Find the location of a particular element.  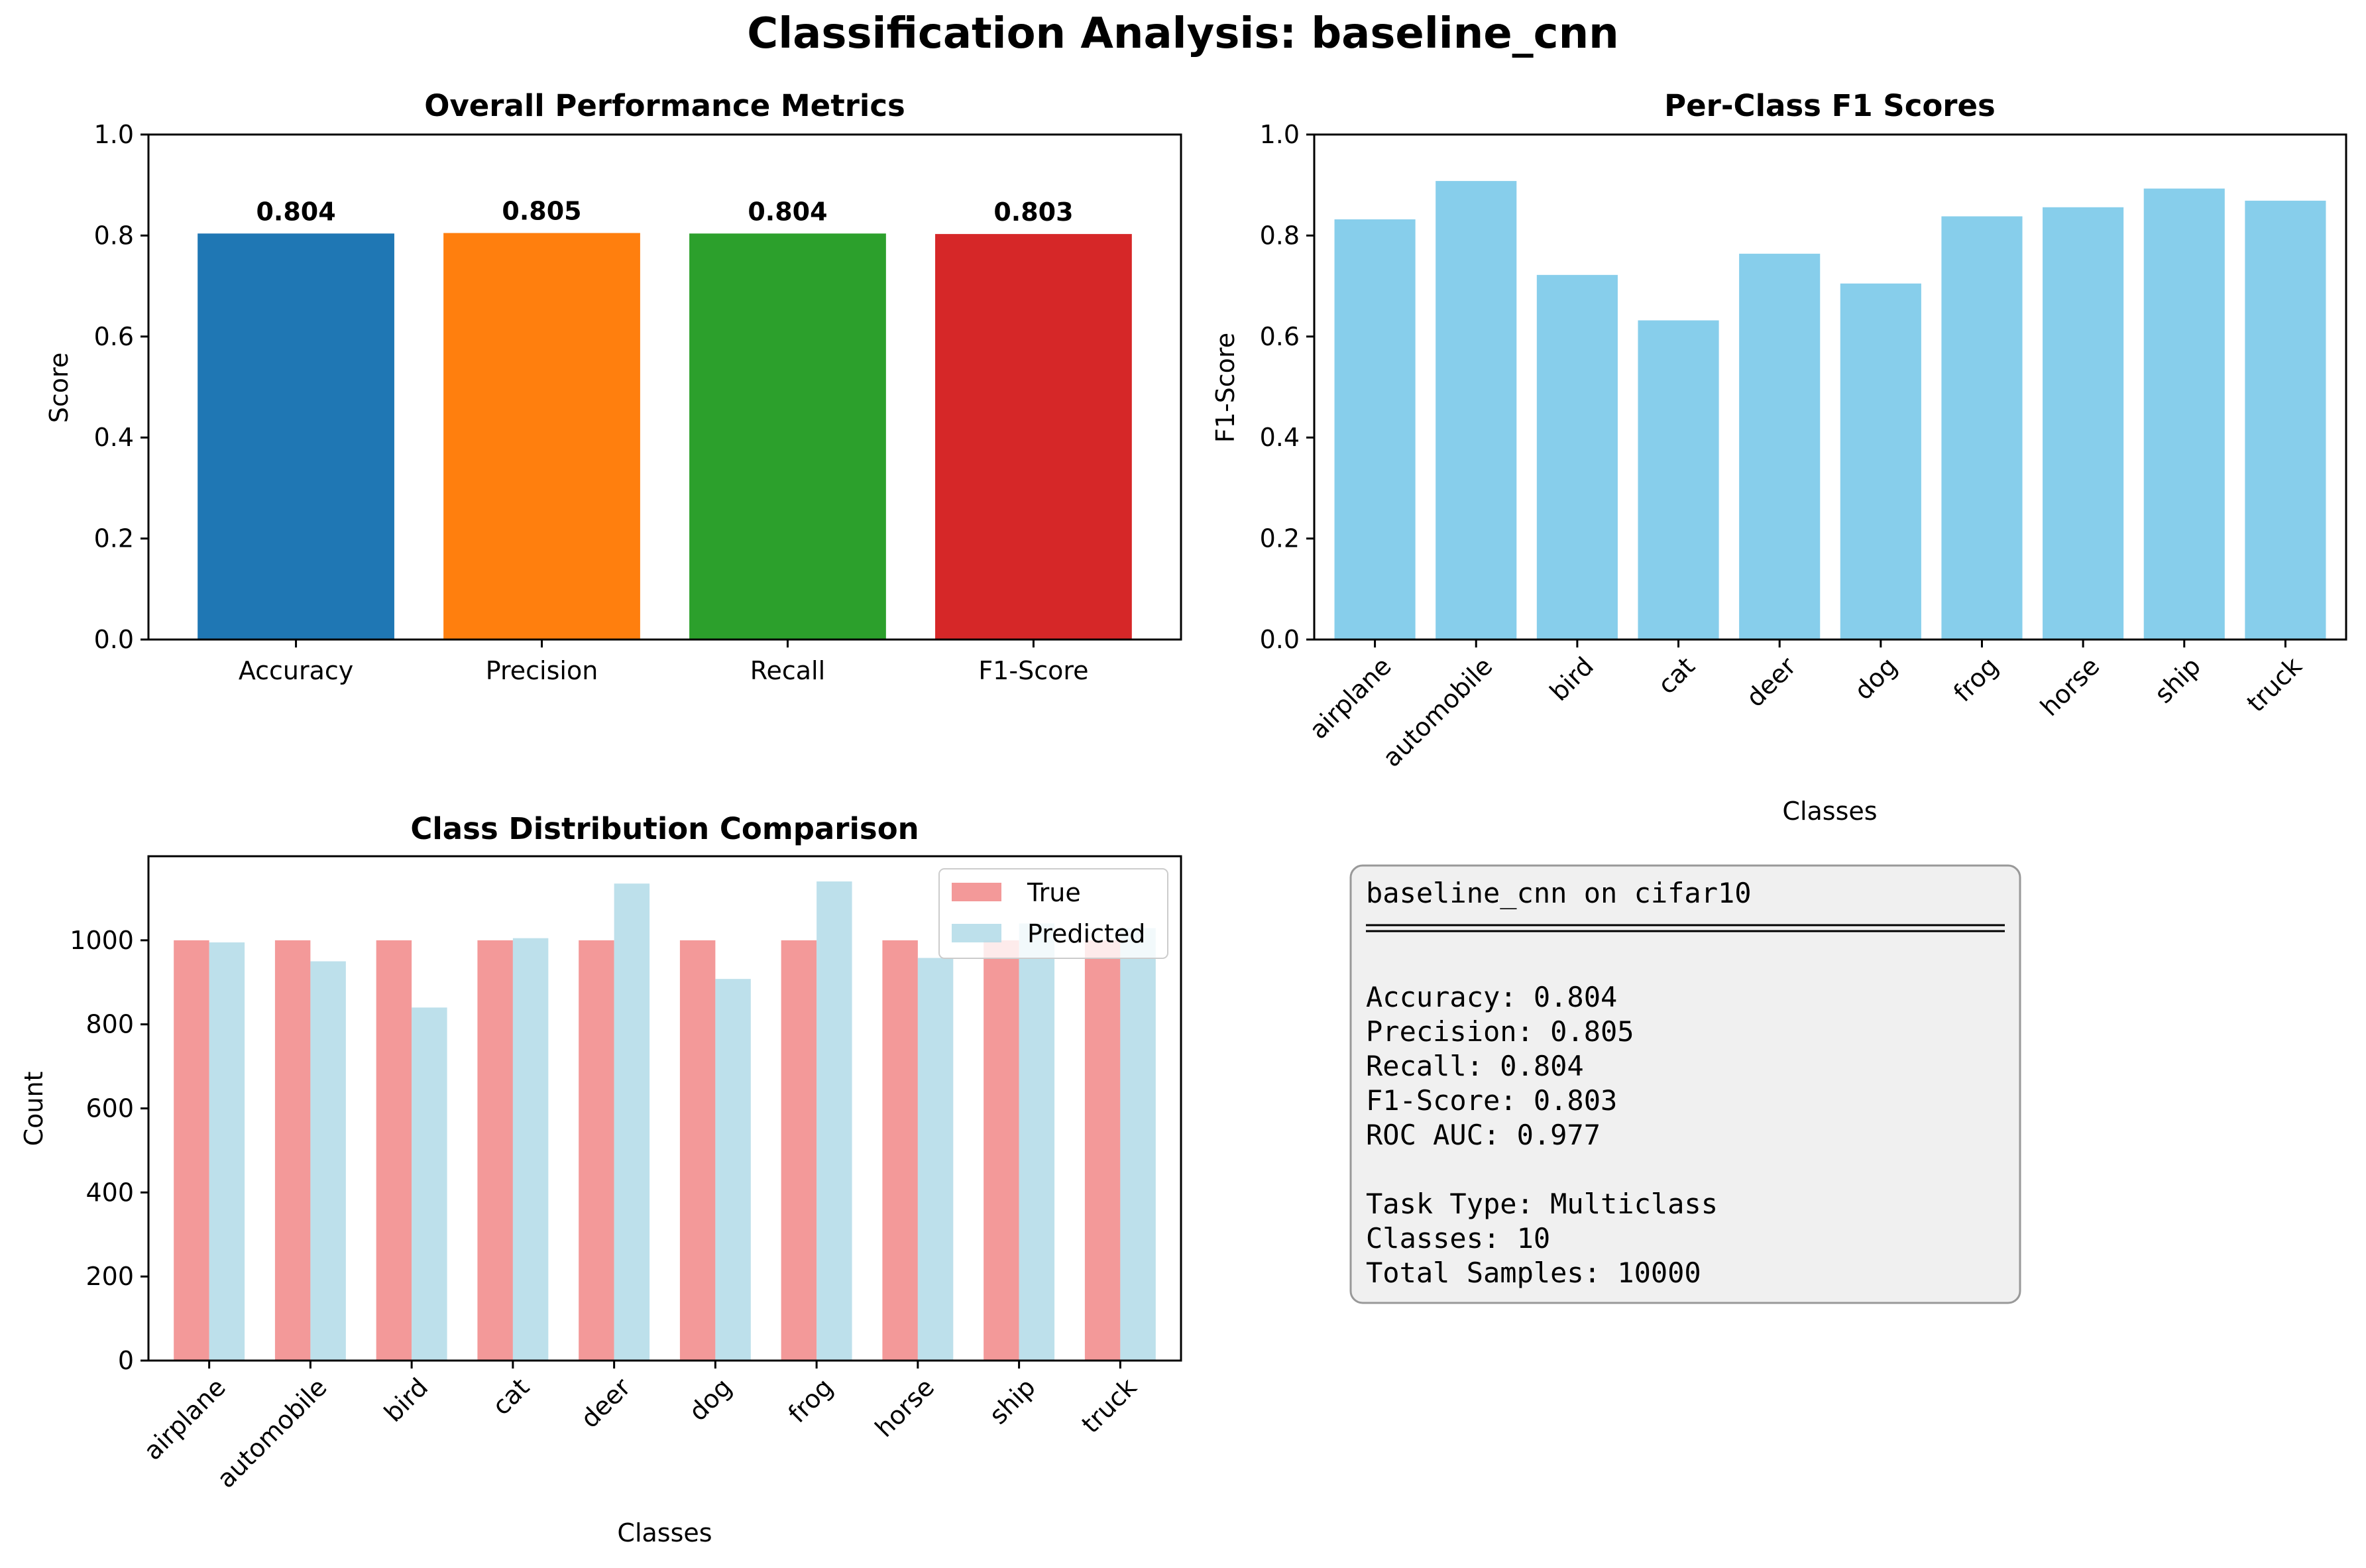

ytick-label: 600 is located at coordinates (109, 1108).